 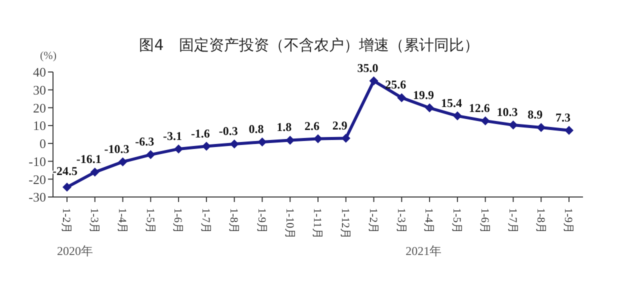 What do you see at coordinates (37, 197) in the screenshot?
I see `y-tick-label: -30` at bounding box center [37, 197].